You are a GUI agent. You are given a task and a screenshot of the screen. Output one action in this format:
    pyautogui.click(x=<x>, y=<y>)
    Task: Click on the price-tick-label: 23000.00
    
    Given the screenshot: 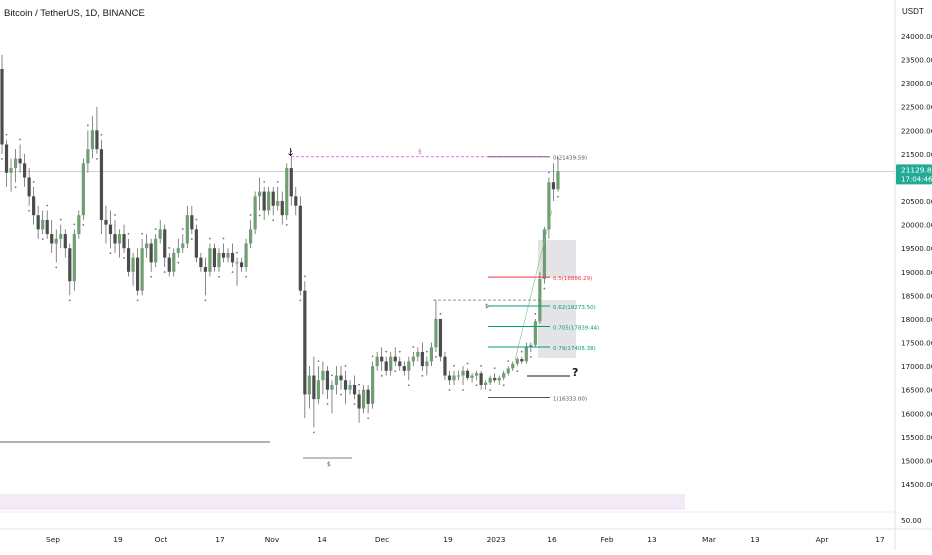 What is the action you would take?
    pyautogui.click(x=916, y=83)
    